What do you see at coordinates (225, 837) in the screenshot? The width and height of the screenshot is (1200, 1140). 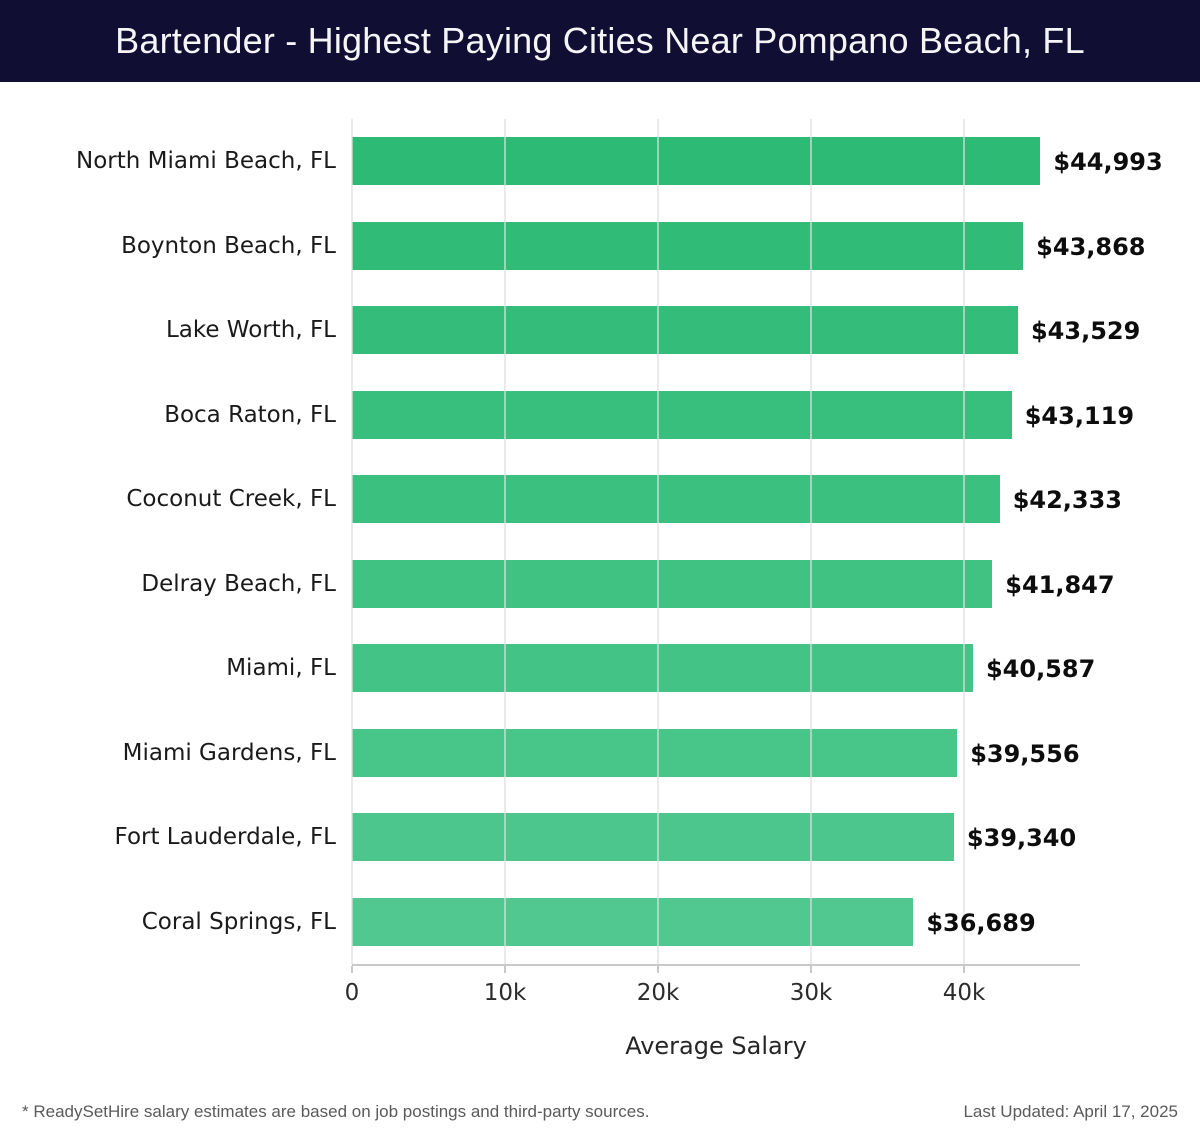 I see `row-label: Fort Lauderdale, FL` at bounding box center [225, 837].